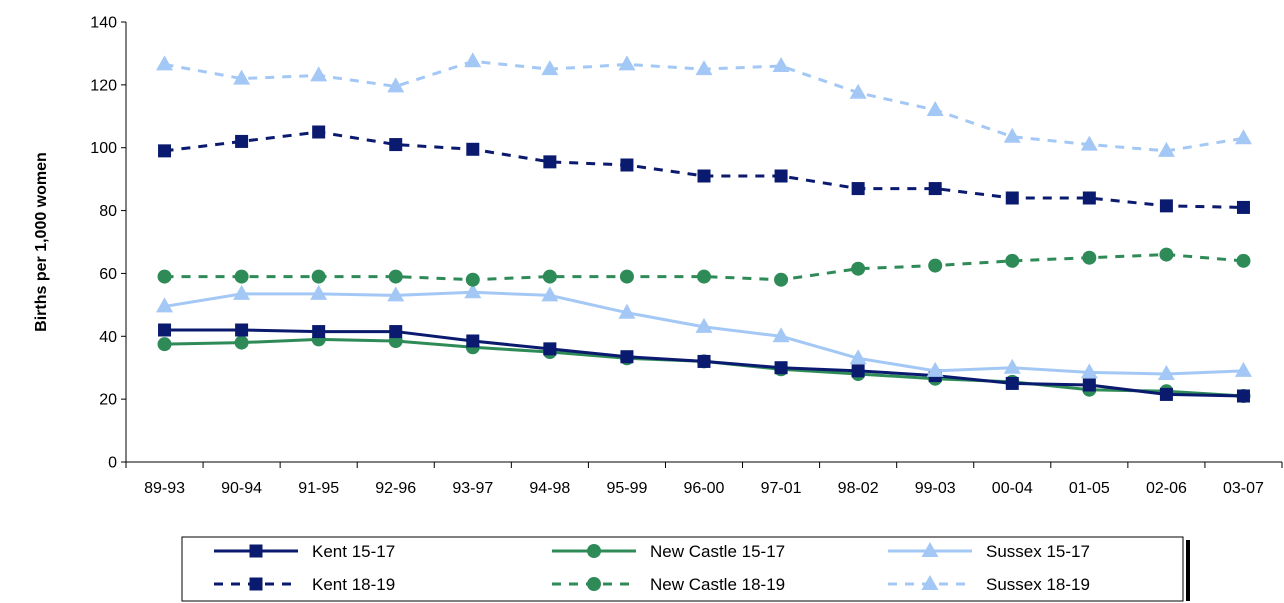 This screenshot has width=1284, height=603. Describe the element at coordinates (395, 488) in the screenshot. I see `x-tick-label: 92-96` at that location.